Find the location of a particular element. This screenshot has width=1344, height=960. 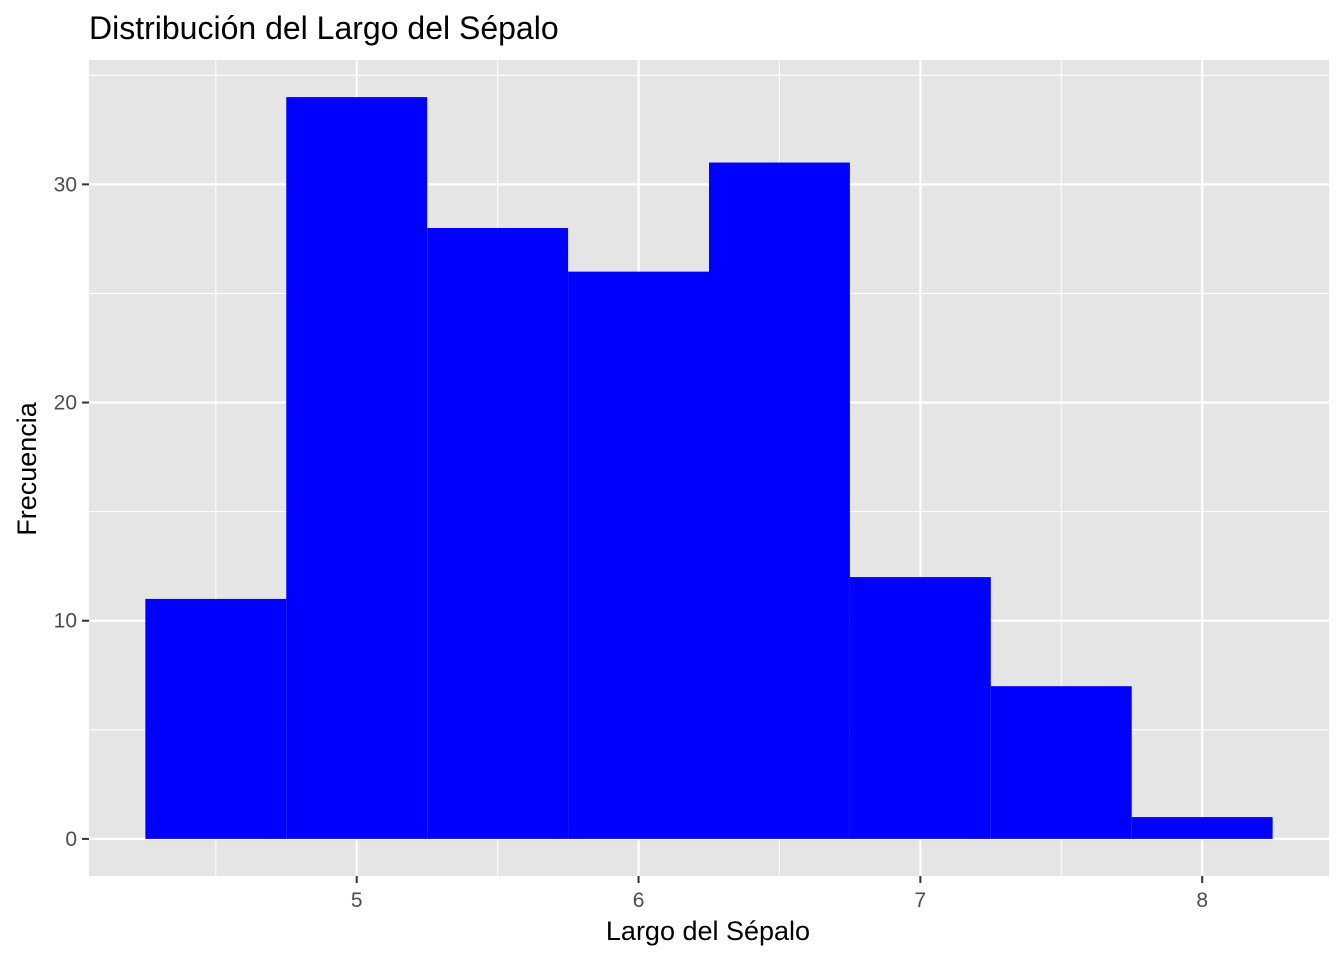

y-tick-label: 0 is located at coordinates (71, 839).